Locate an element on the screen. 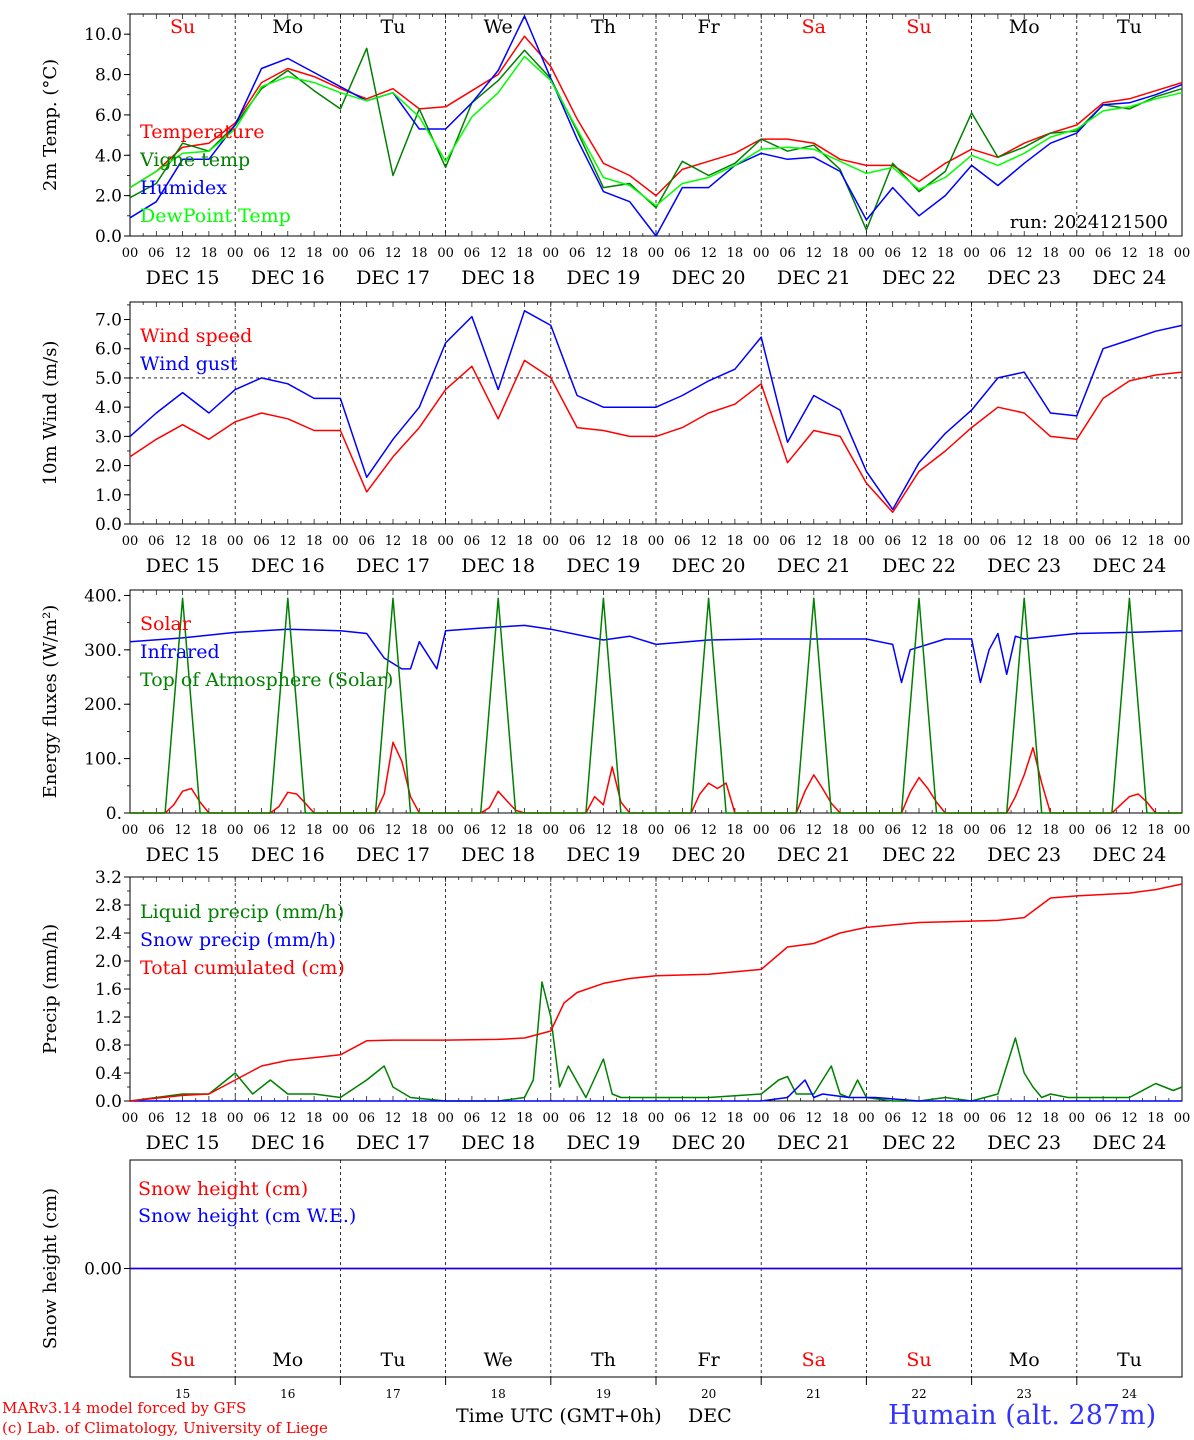 This screenshot has width=1194, height=1440. date-label: DEC 17 is located at coordinates (393, 1143).